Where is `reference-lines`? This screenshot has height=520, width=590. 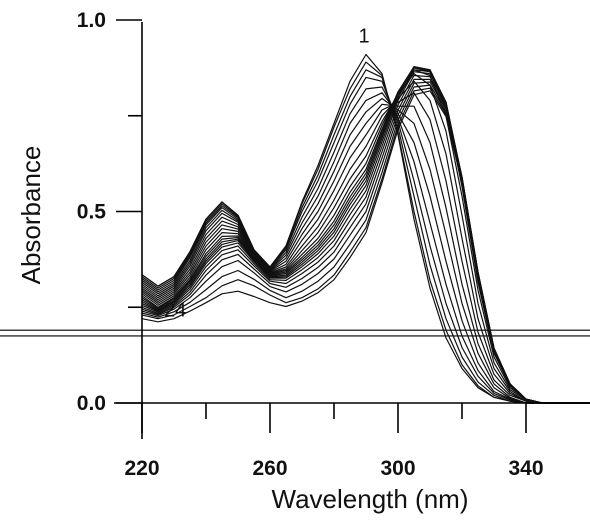 reference-lines is located at coordinates (295, 333).